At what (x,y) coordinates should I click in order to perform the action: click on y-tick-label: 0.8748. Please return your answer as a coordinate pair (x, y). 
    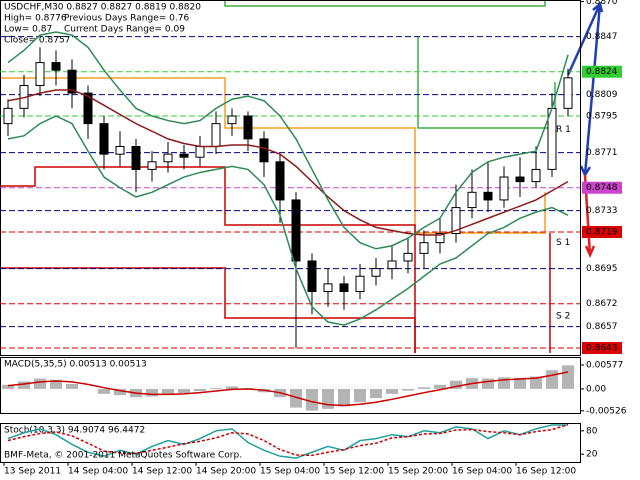
    Looking at the image, I should click on (602, 188).